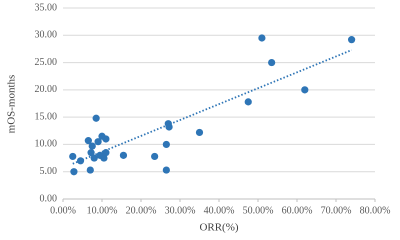 This screenshot has width=400, height=240. What do you see at coordinates (46, 144) in the screenshot?
I see `y-tick-label: 10.00` at bounding box center [46, 144].